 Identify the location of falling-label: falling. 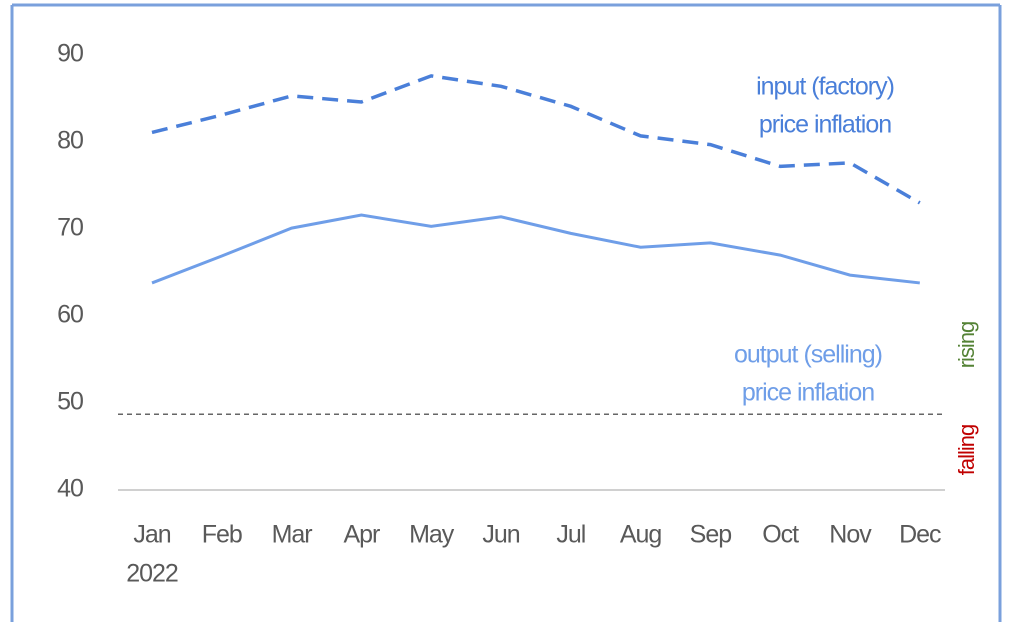
(966, 450).